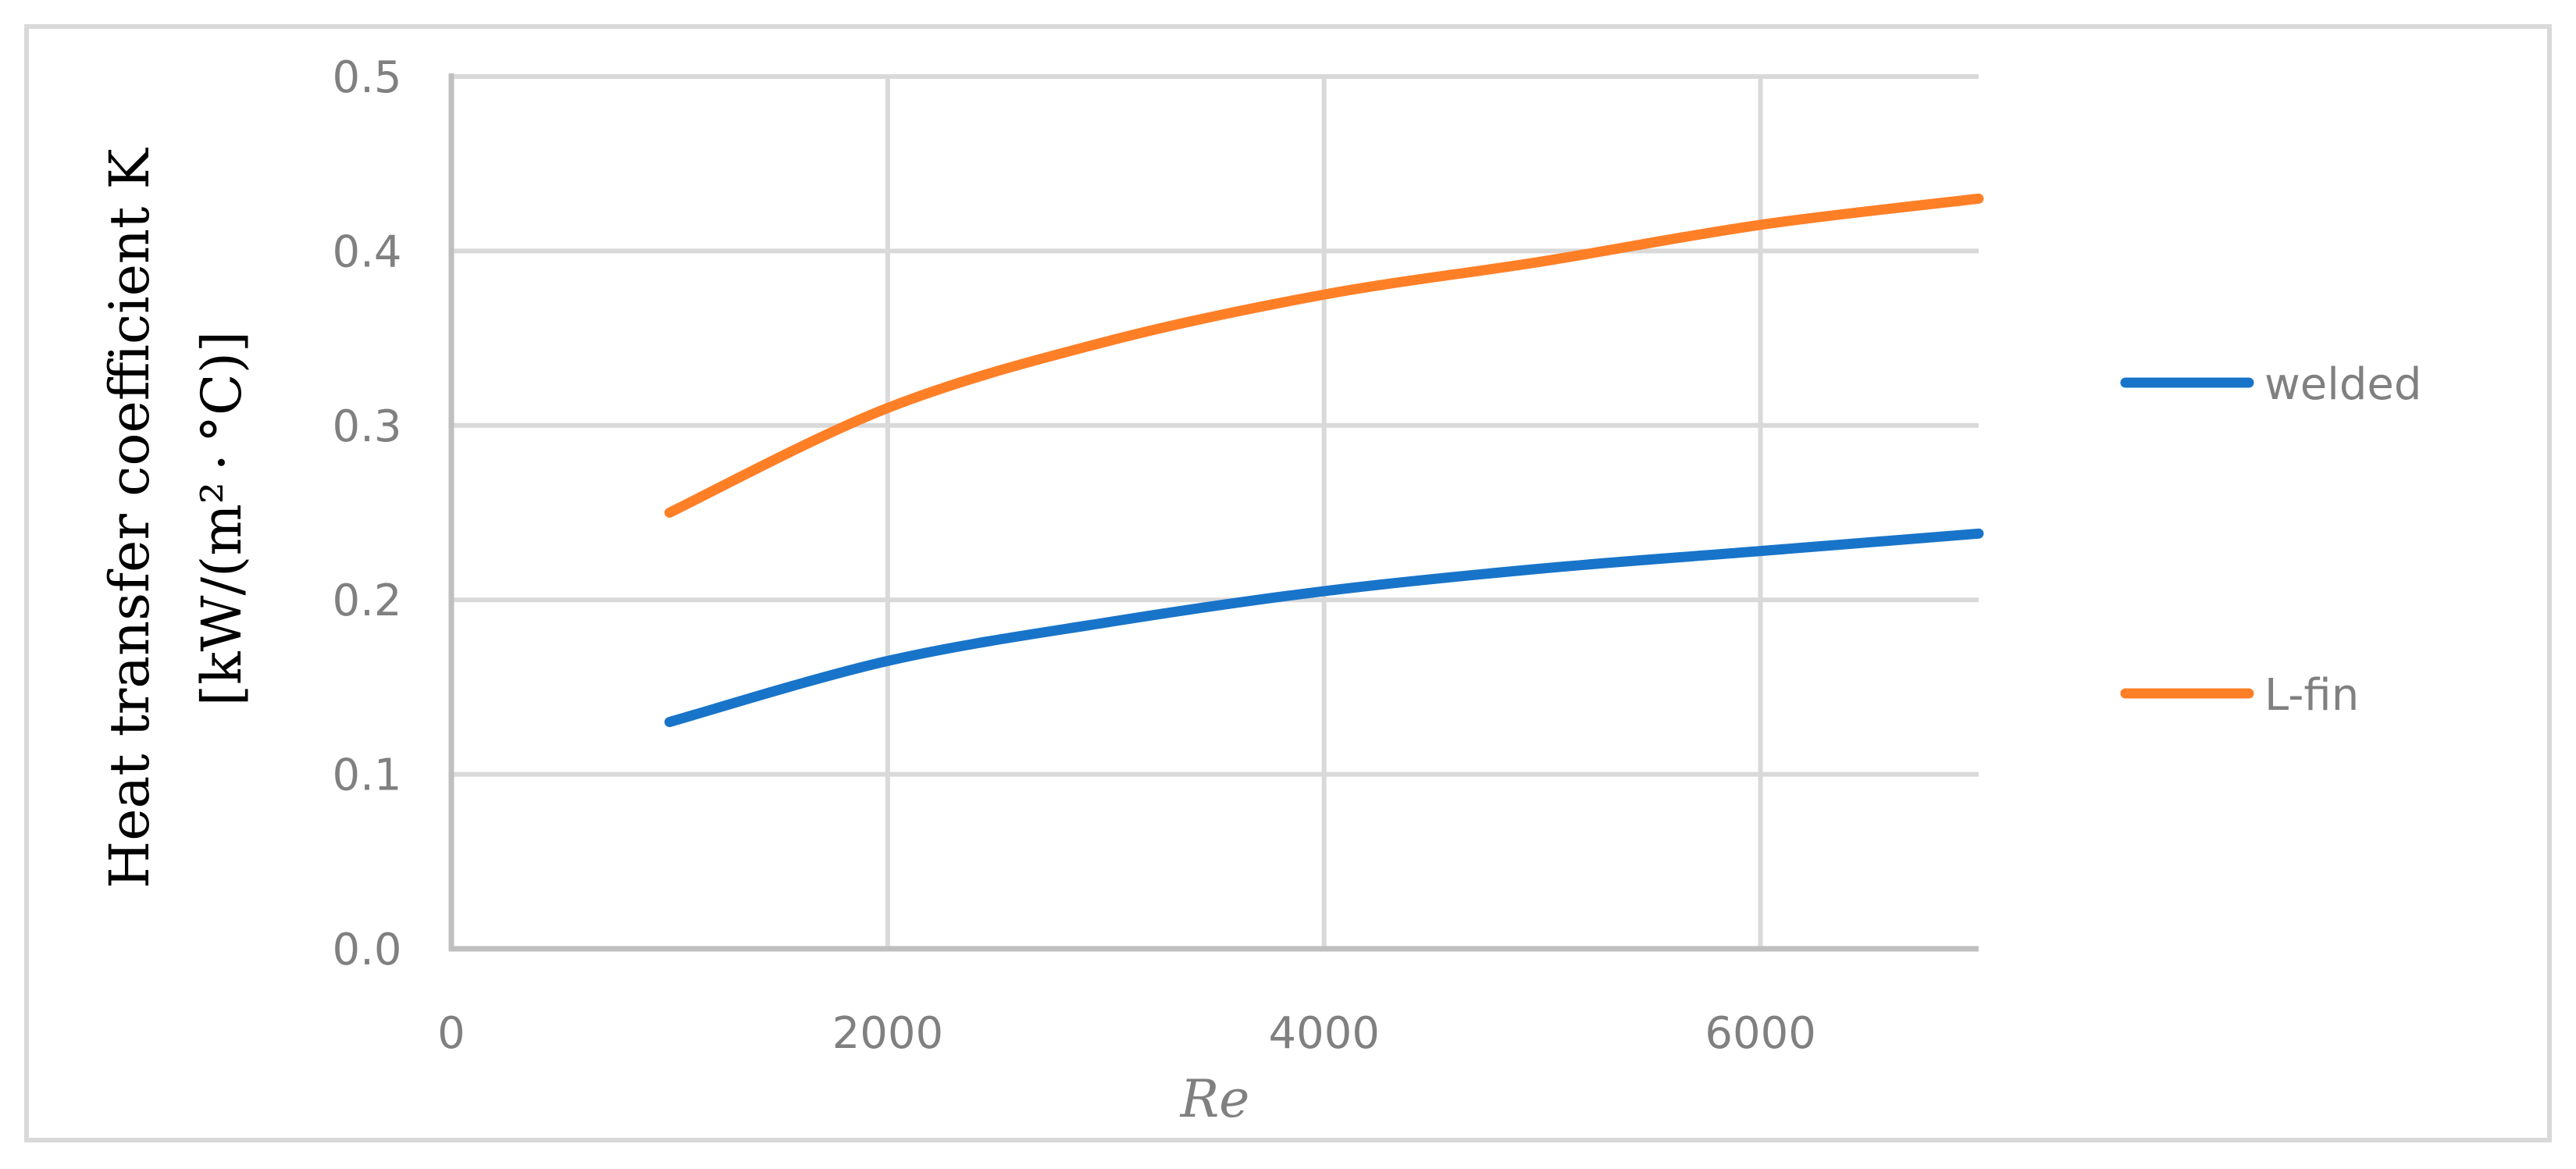 This screenshot has width=2576, height=1169. What do you see at coordinates (130, 517) in the screenshot?
I see `y-axis-label-line1: Heat transfer coefficient K` at bounding box center [130, 517].